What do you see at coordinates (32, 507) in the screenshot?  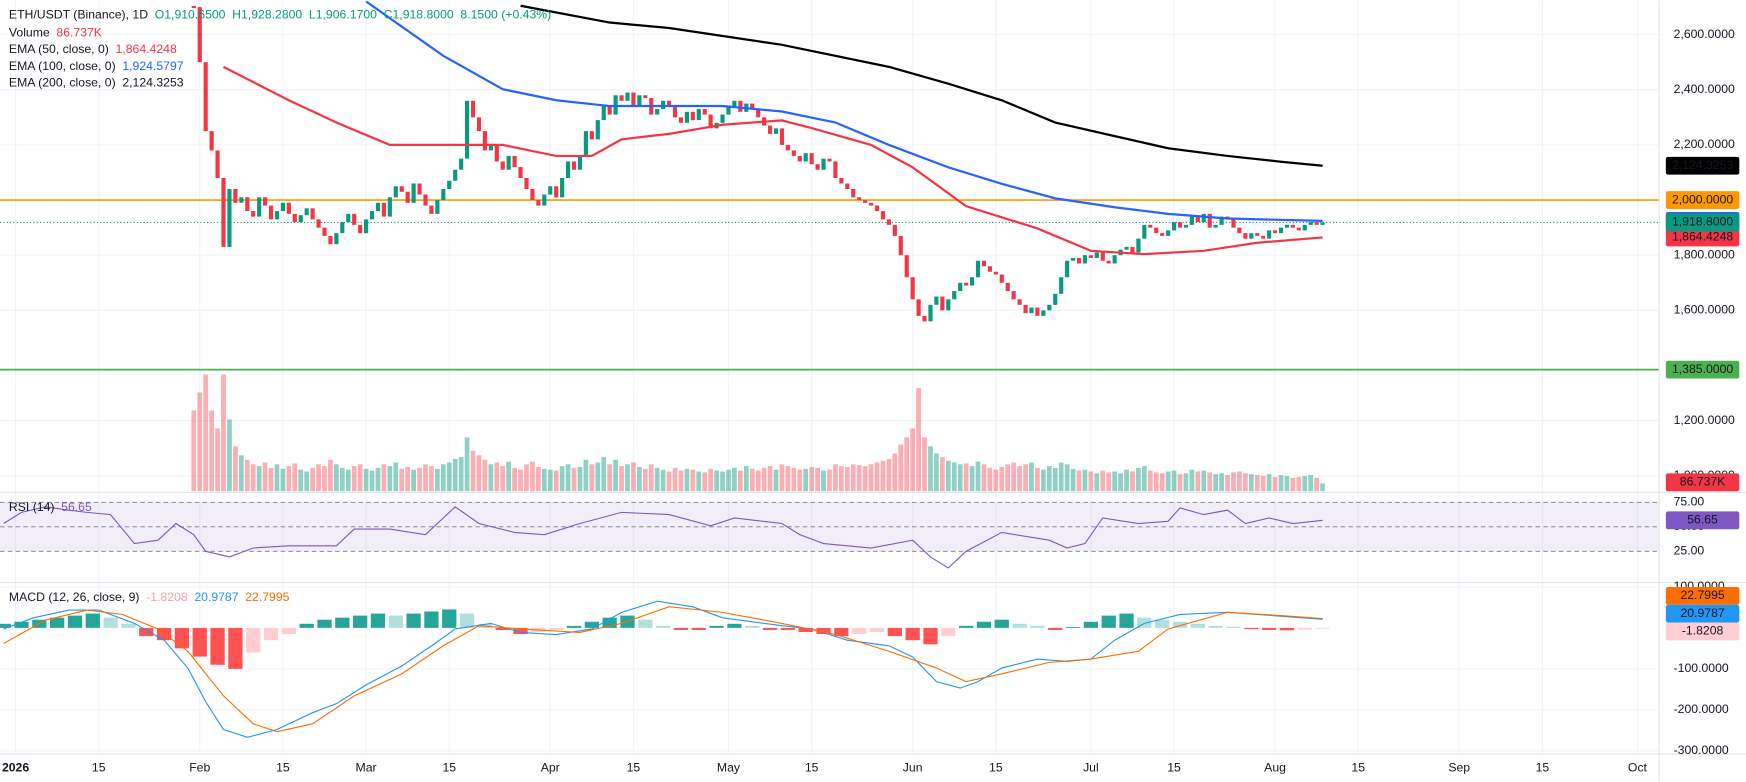 I see `label: RSI (14)` at bounding box center [32, 507].